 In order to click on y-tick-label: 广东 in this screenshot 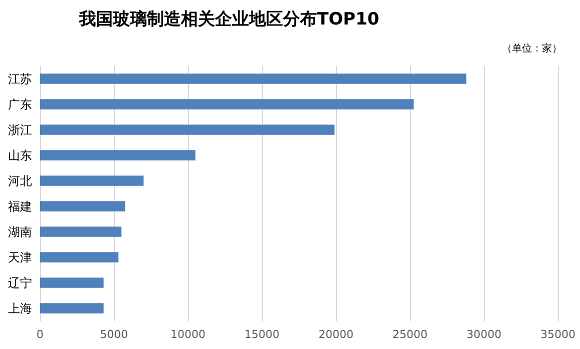, I will do `click(20, 104)`.